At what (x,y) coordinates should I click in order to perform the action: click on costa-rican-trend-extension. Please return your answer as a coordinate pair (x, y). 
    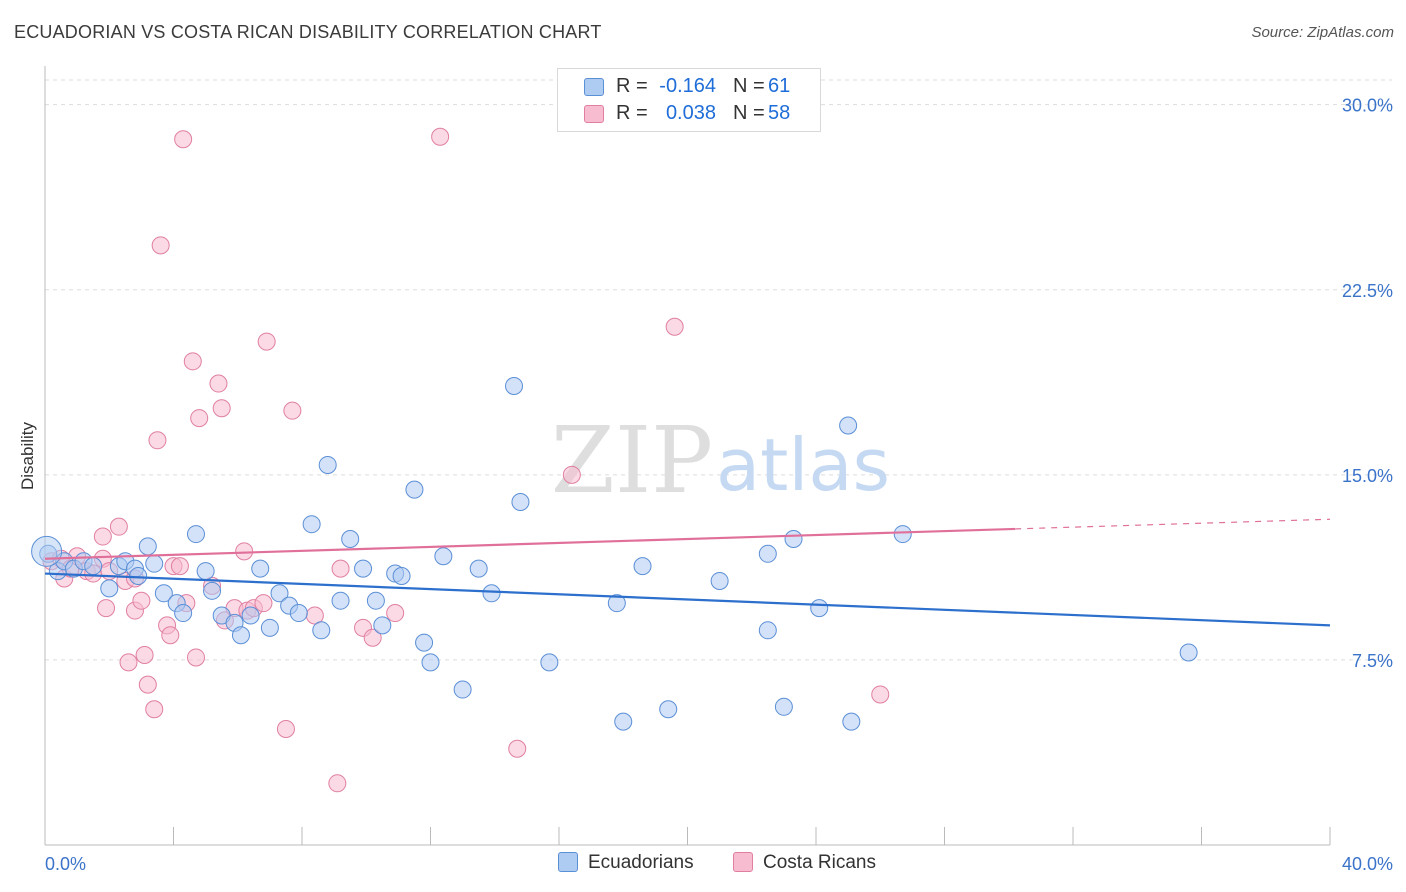
    Looking at the image, I should click on (1173, 524).